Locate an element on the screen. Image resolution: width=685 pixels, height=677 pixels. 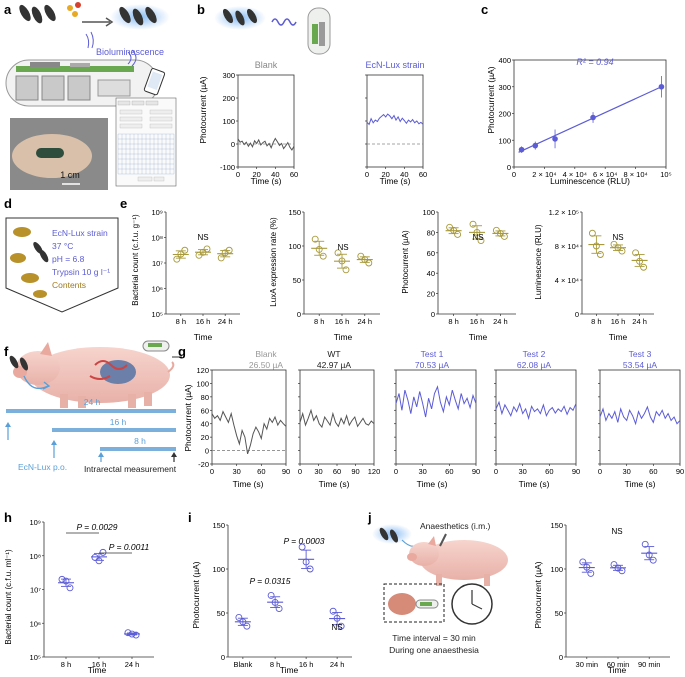
y-tick-label: 150 is located at coordinates (294, 212).